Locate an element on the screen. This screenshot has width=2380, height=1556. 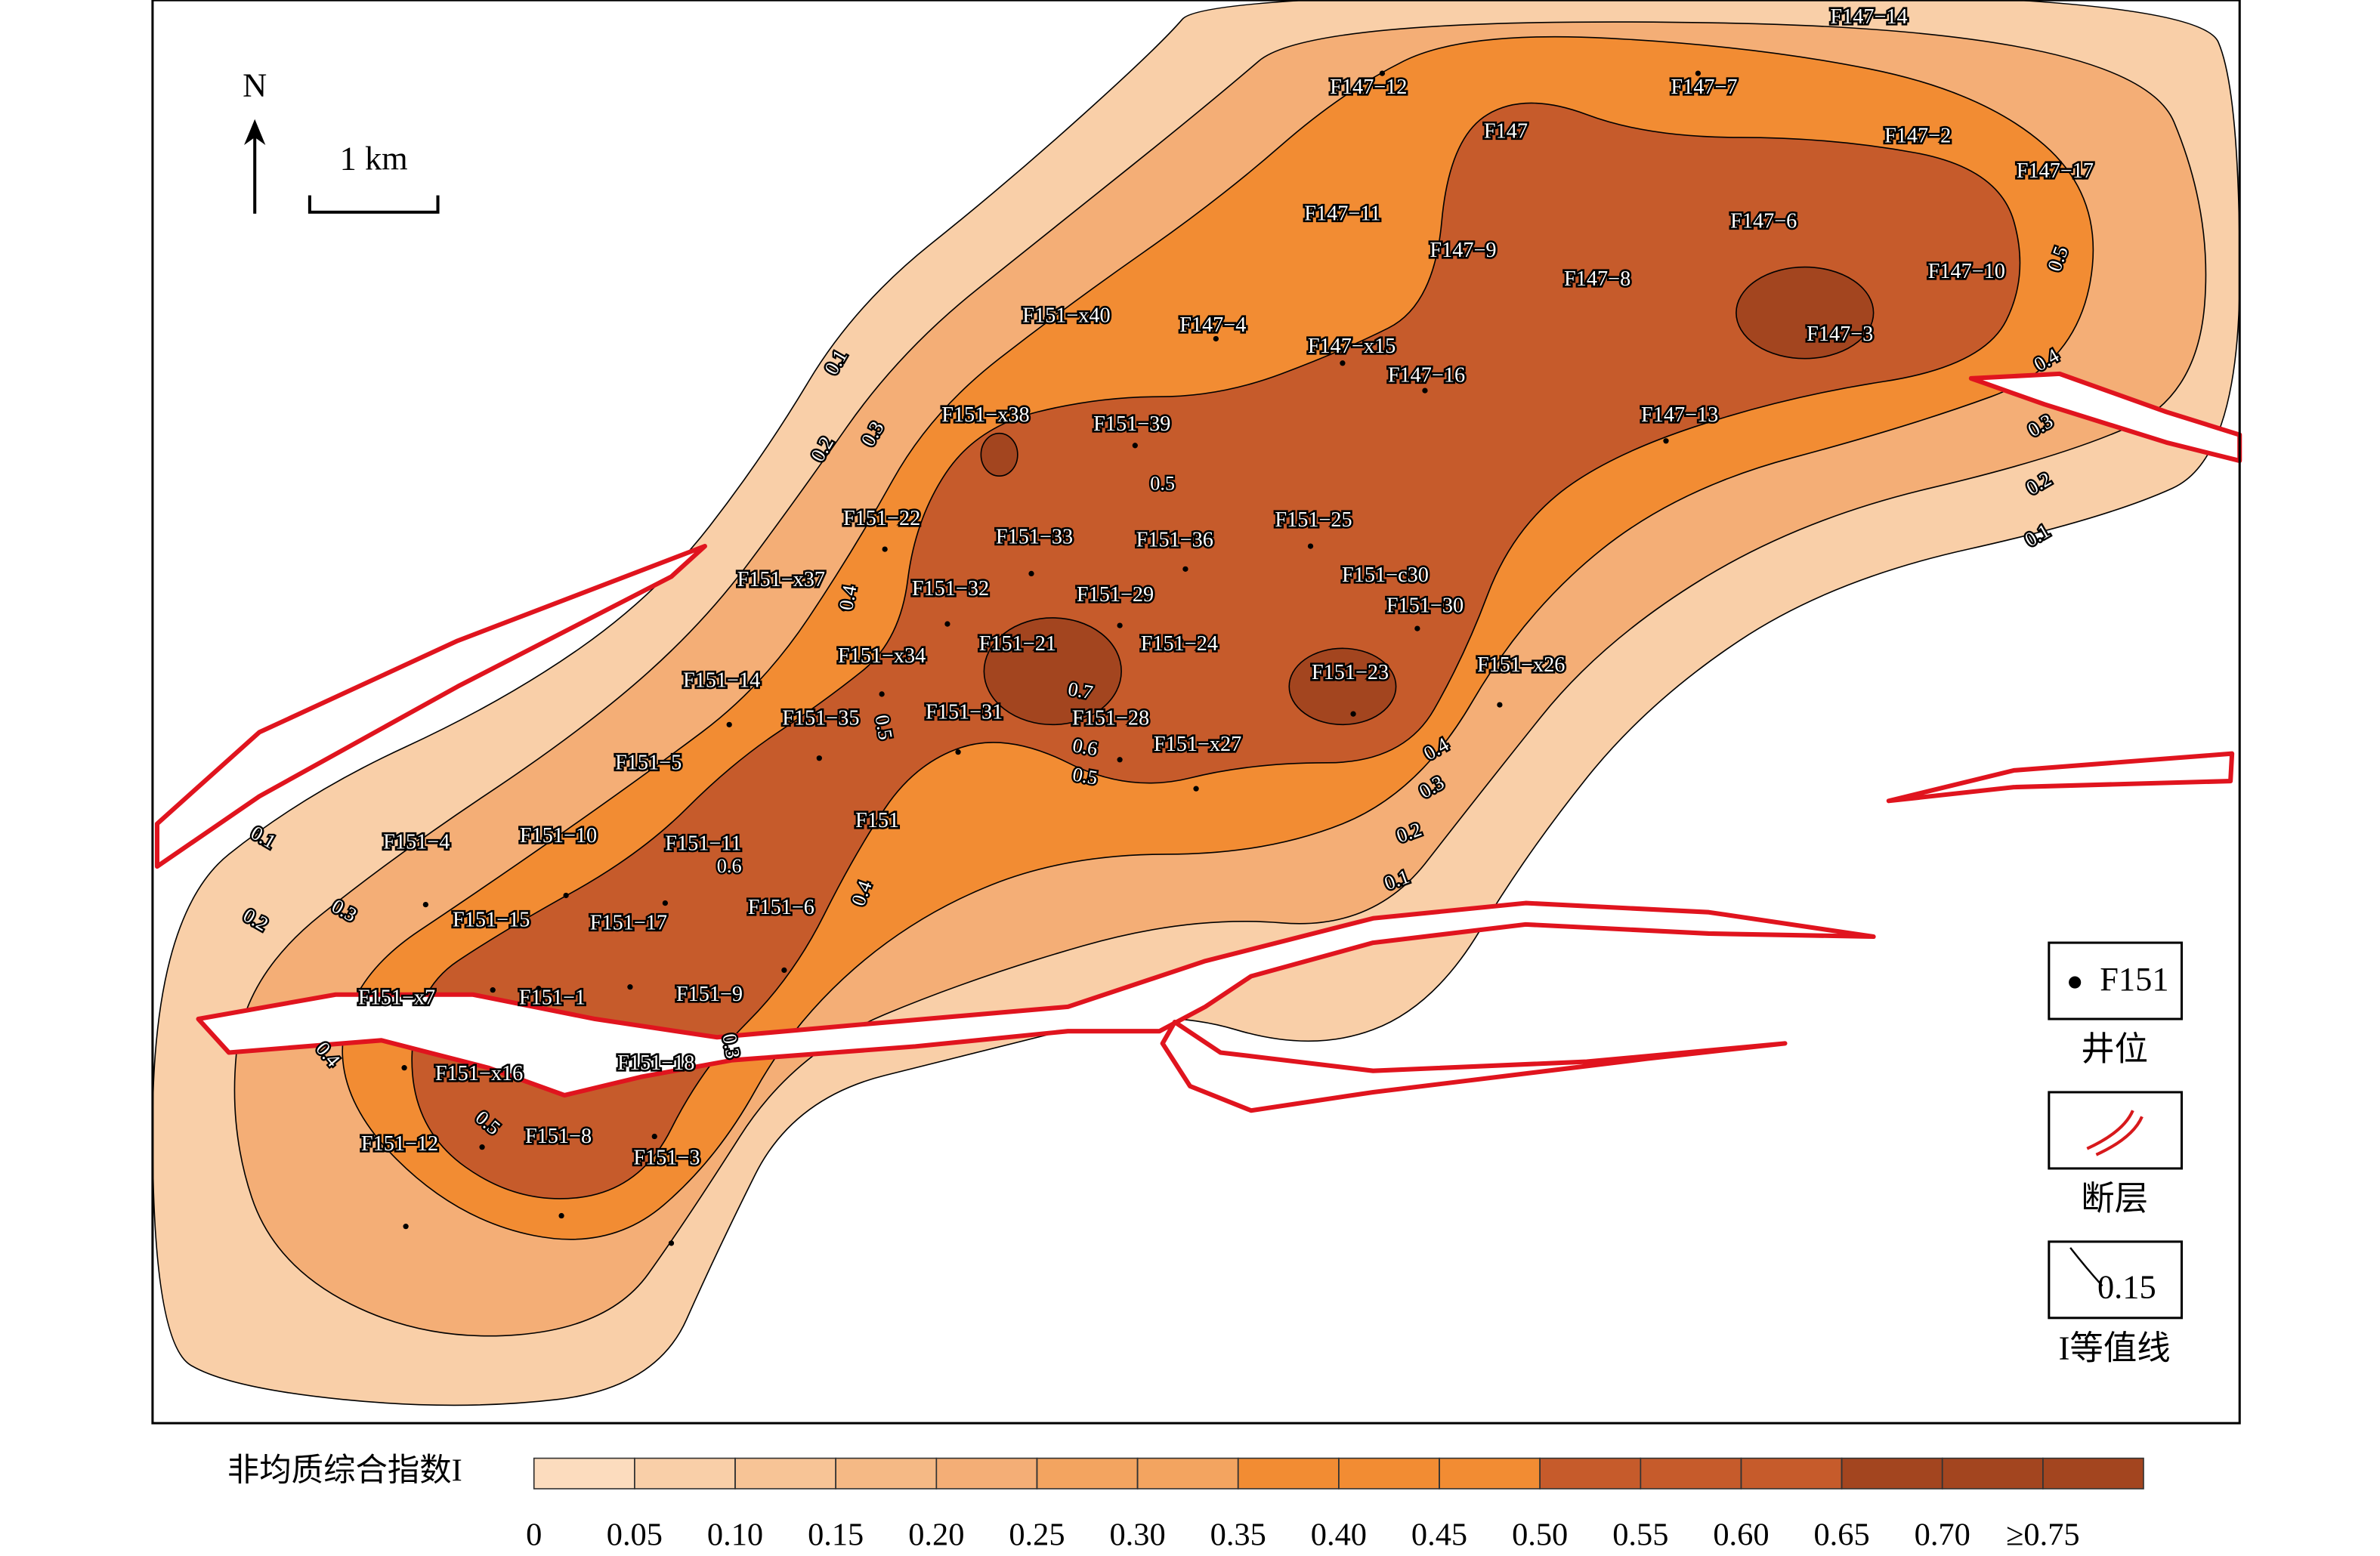
well-label: F151−x27 is located at coordinates (1197, 744).